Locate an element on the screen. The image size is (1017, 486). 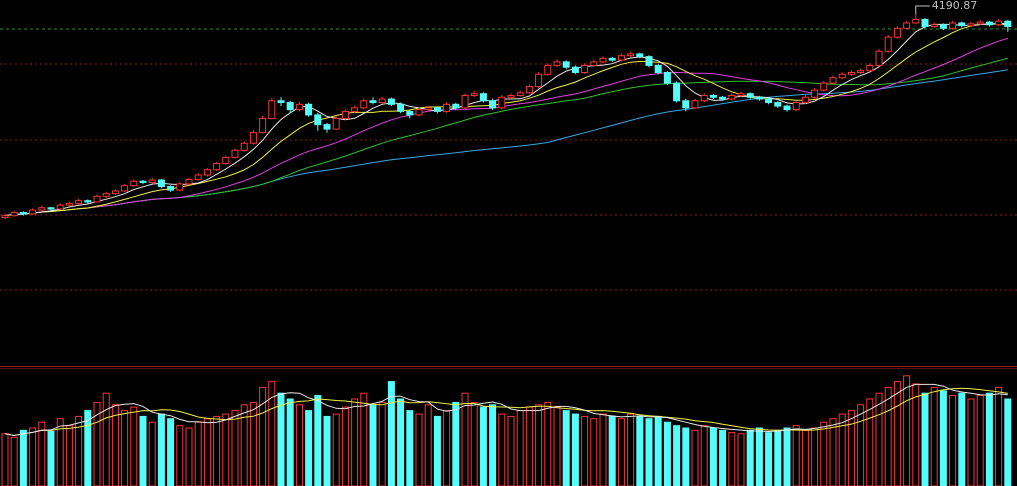
max-label: 4190.87 is located at coordinates (955, 6).